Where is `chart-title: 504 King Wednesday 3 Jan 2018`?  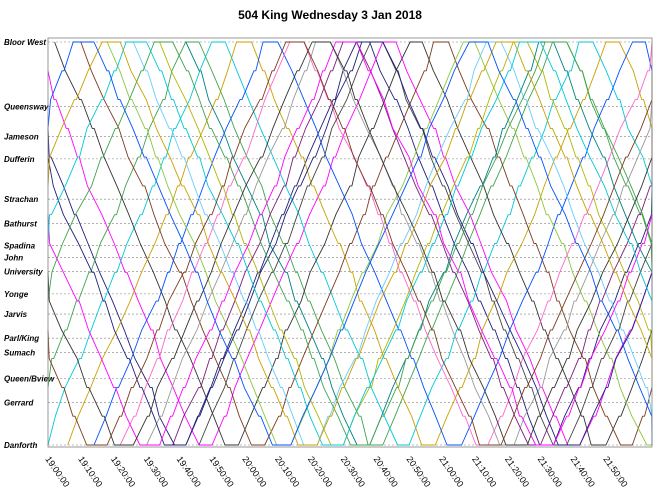 chart-title: 504 King Wednesday 3 Jan 2018 is located at coordinates (330, 15).